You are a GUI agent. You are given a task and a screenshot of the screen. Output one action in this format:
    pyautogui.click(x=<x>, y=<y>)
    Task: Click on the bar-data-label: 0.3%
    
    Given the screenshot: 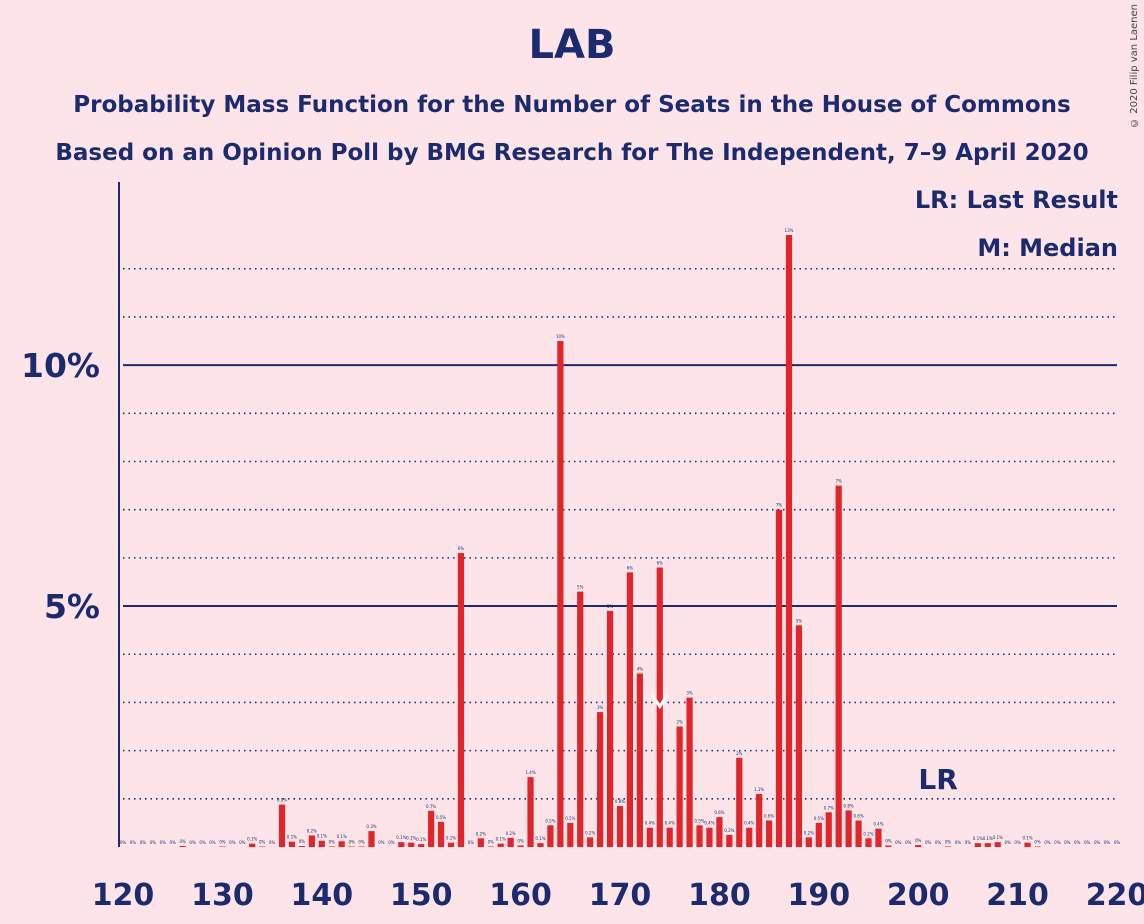 What is the action you would take?
    pyautogui.click(x=371, y=826)
    